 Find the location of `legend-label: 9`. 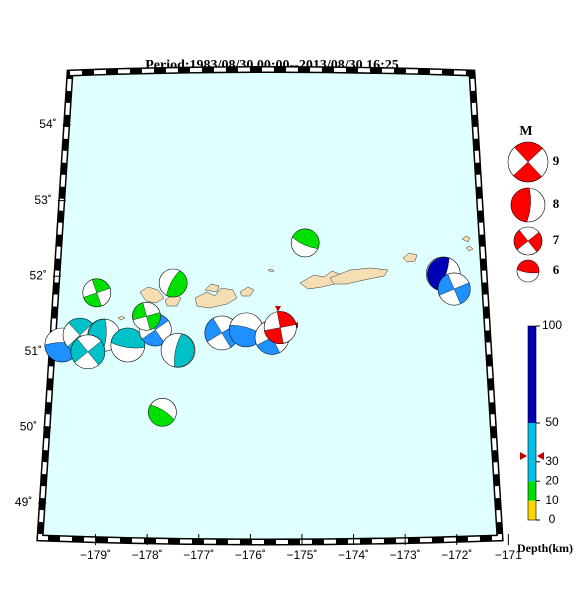

legend-label: 9 is located at coordinates (556, 160).